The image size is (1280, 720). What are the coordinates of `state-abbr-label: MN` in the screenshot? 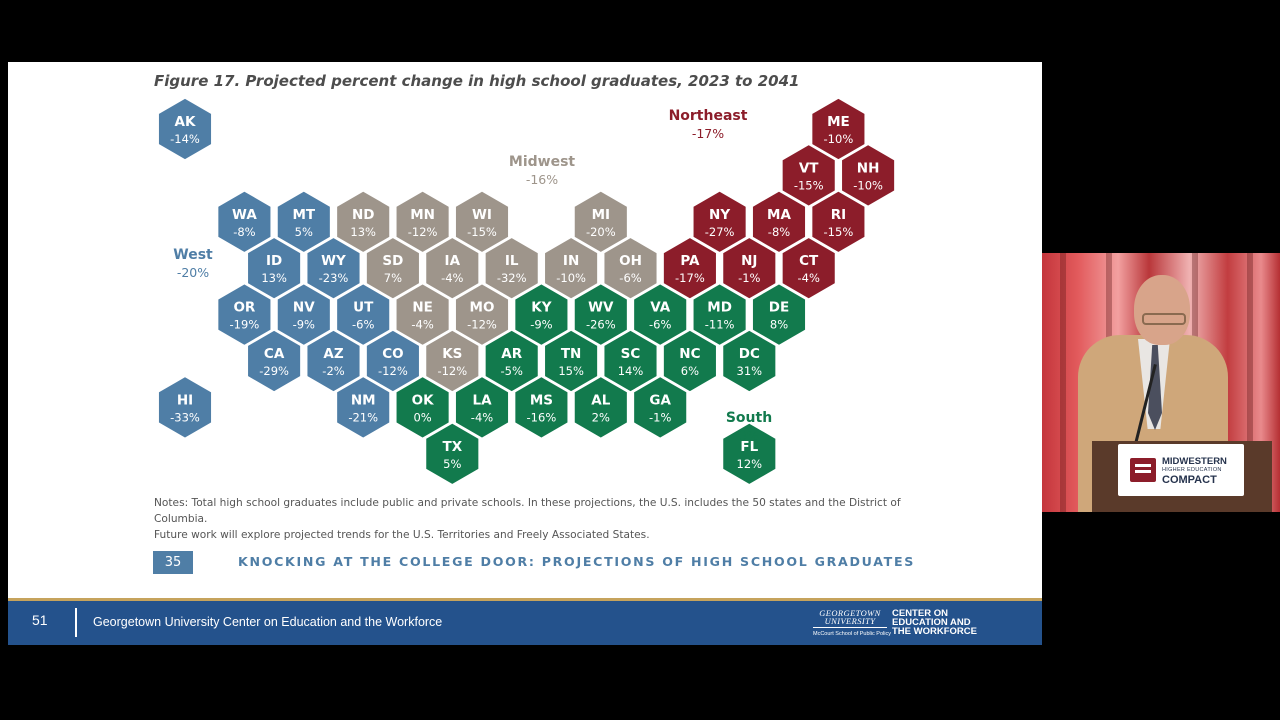 It's located at (422, 215).